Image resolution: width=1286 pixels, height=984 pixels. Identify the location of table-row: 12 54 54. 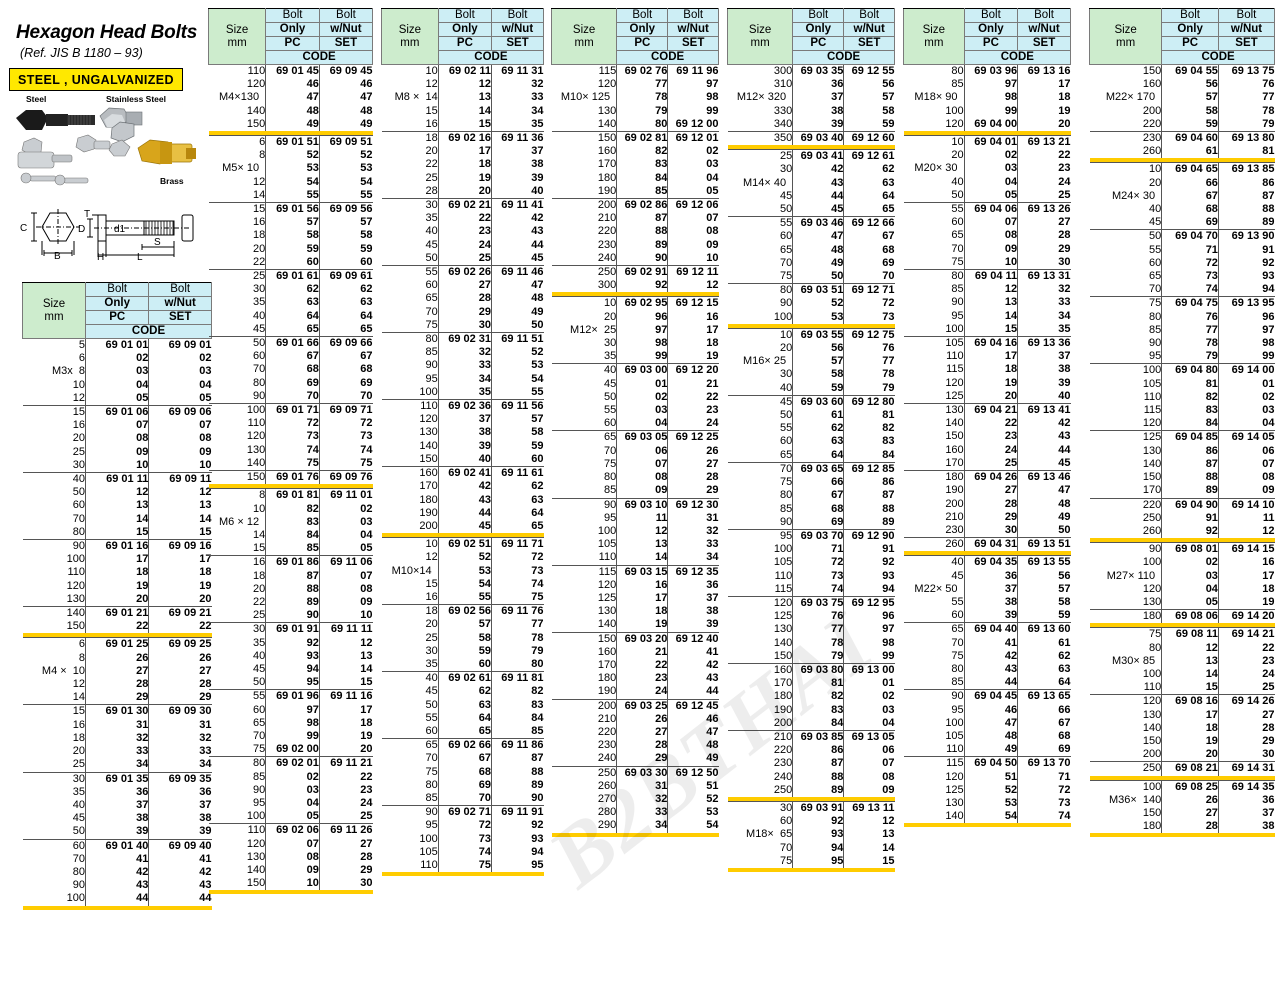
(291, 182).